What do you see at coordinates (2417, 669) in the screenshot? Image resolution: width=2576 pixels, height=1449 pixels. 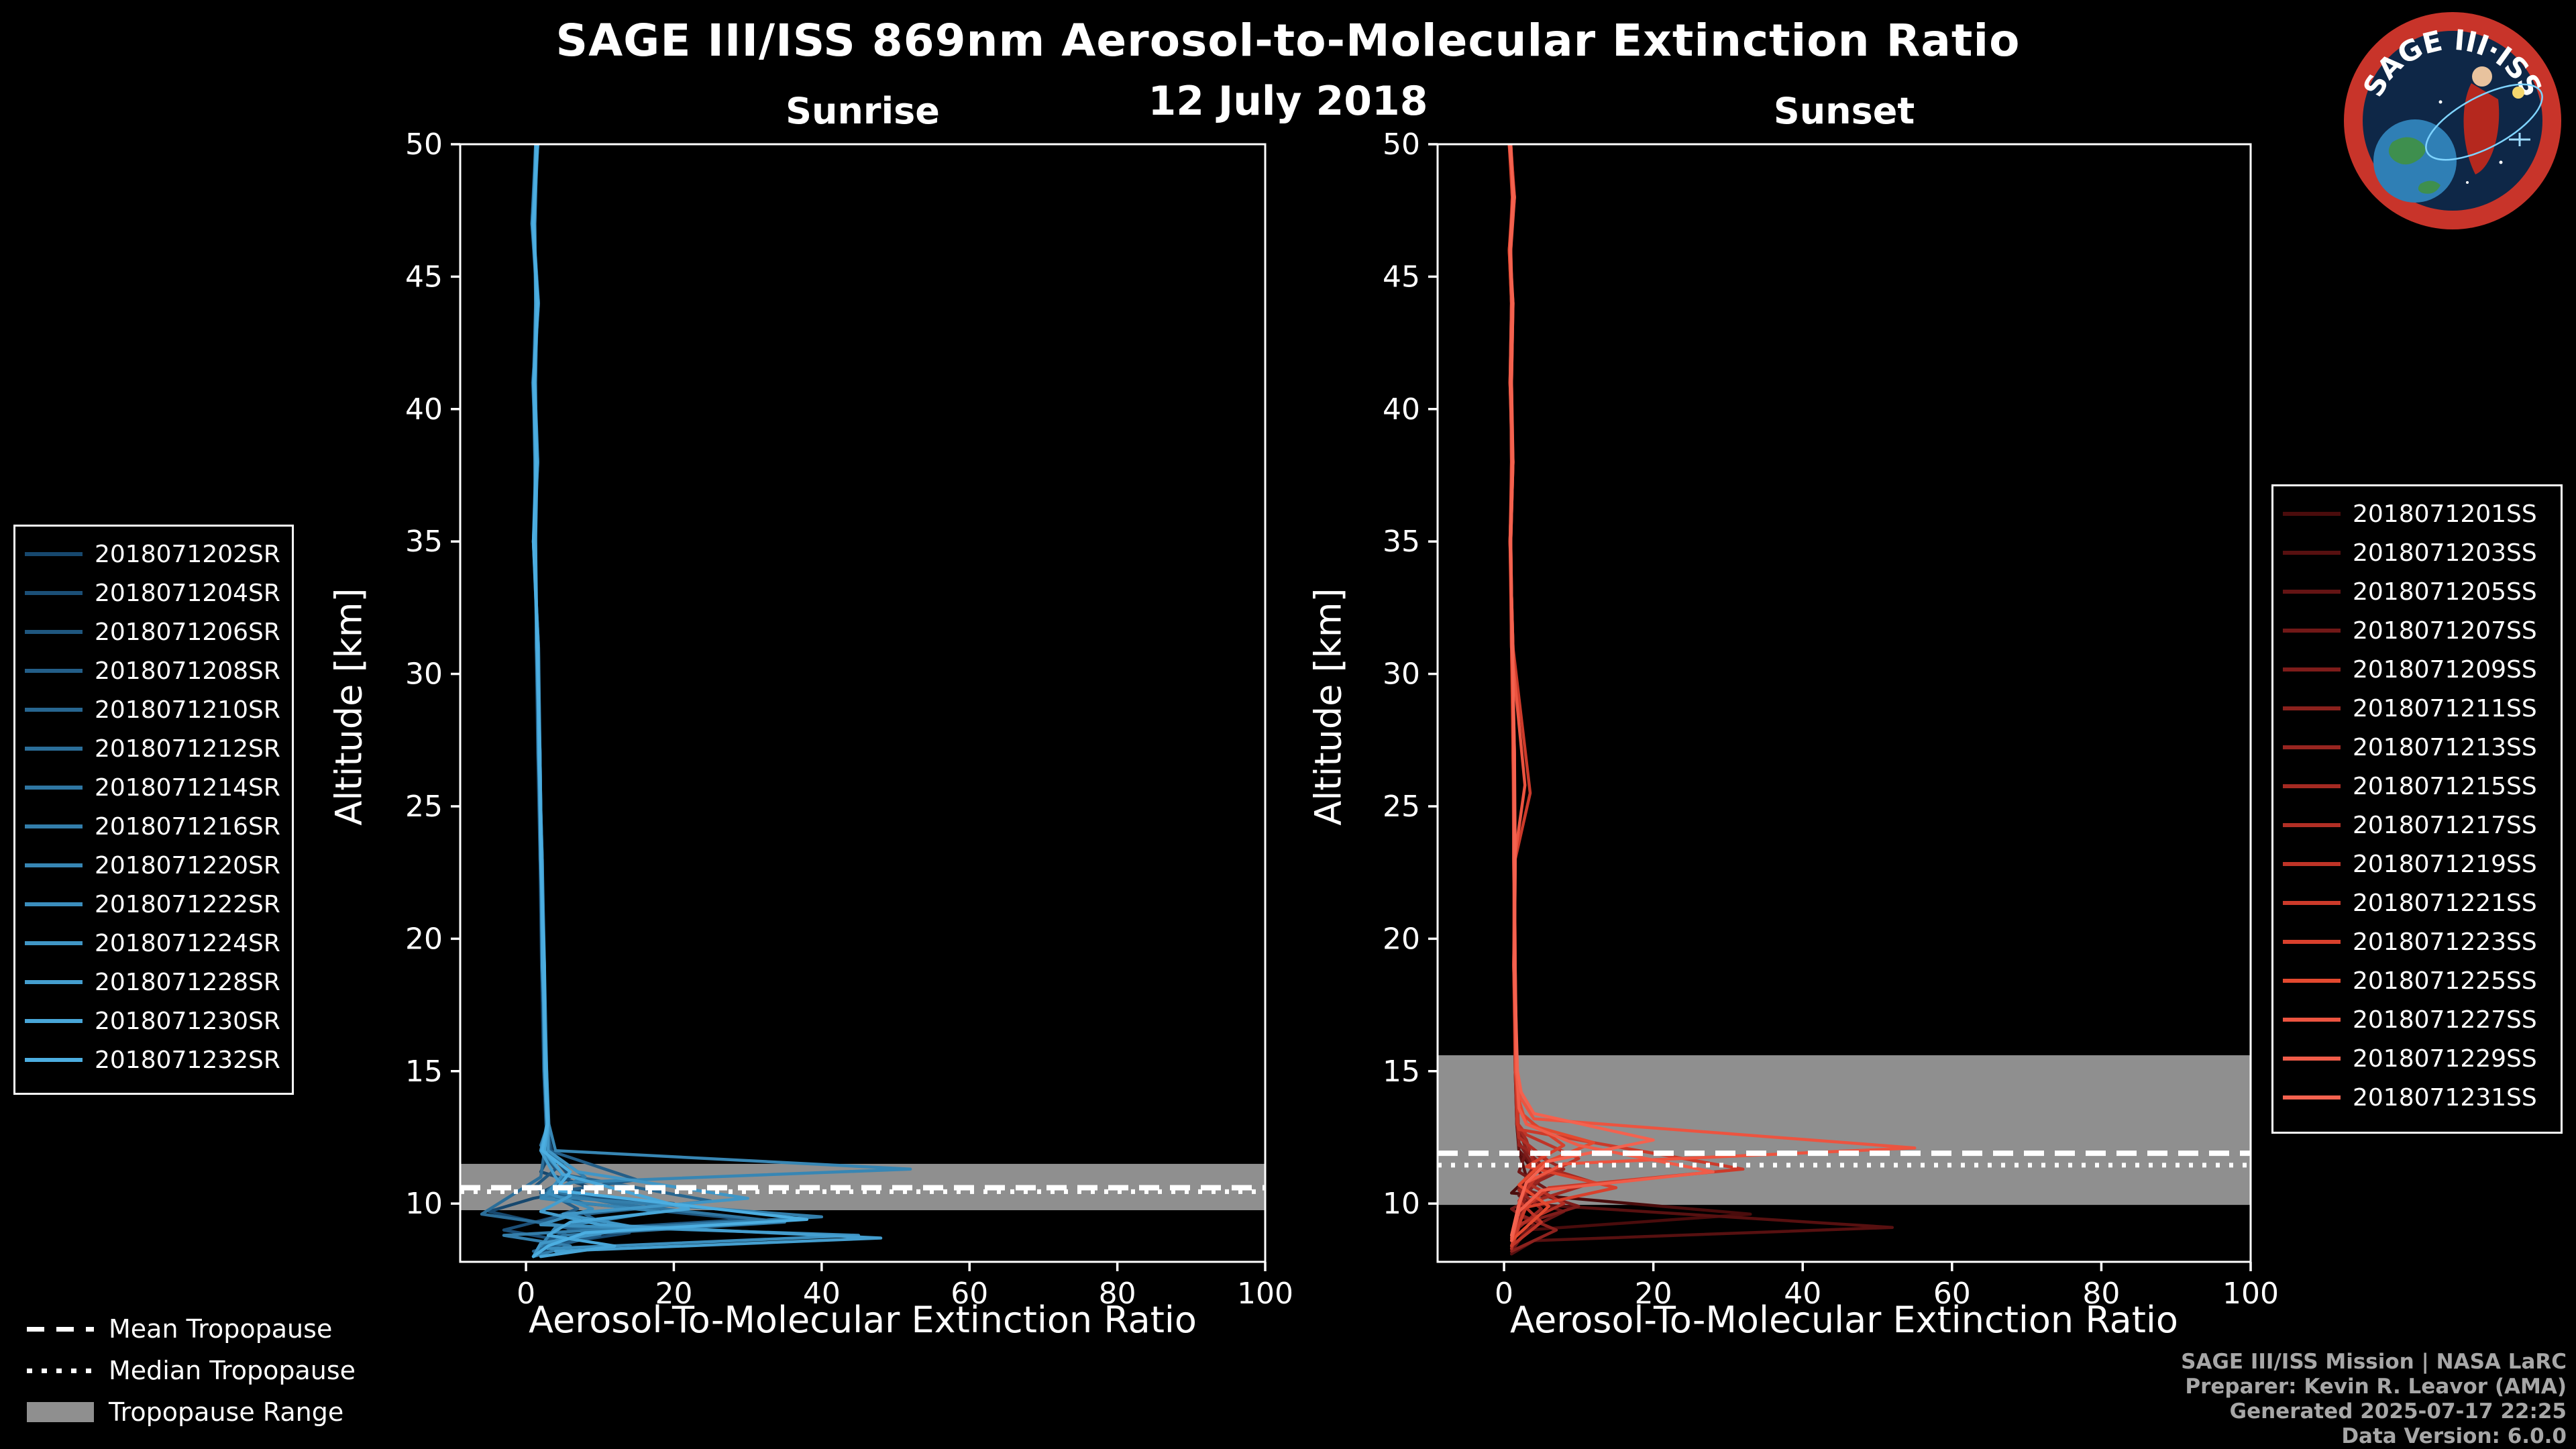 I see `legend-item: 2018071209SS` at bounding box center [2417, 669].